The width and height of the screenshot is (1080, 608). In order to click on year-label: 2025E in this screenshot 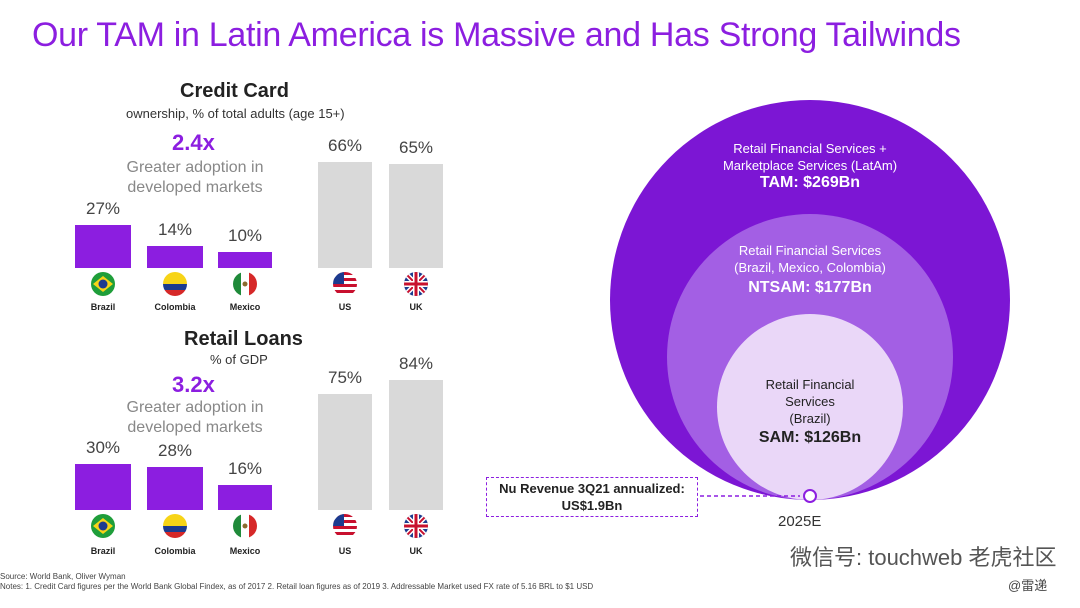, I will do `click(800, 521)`.